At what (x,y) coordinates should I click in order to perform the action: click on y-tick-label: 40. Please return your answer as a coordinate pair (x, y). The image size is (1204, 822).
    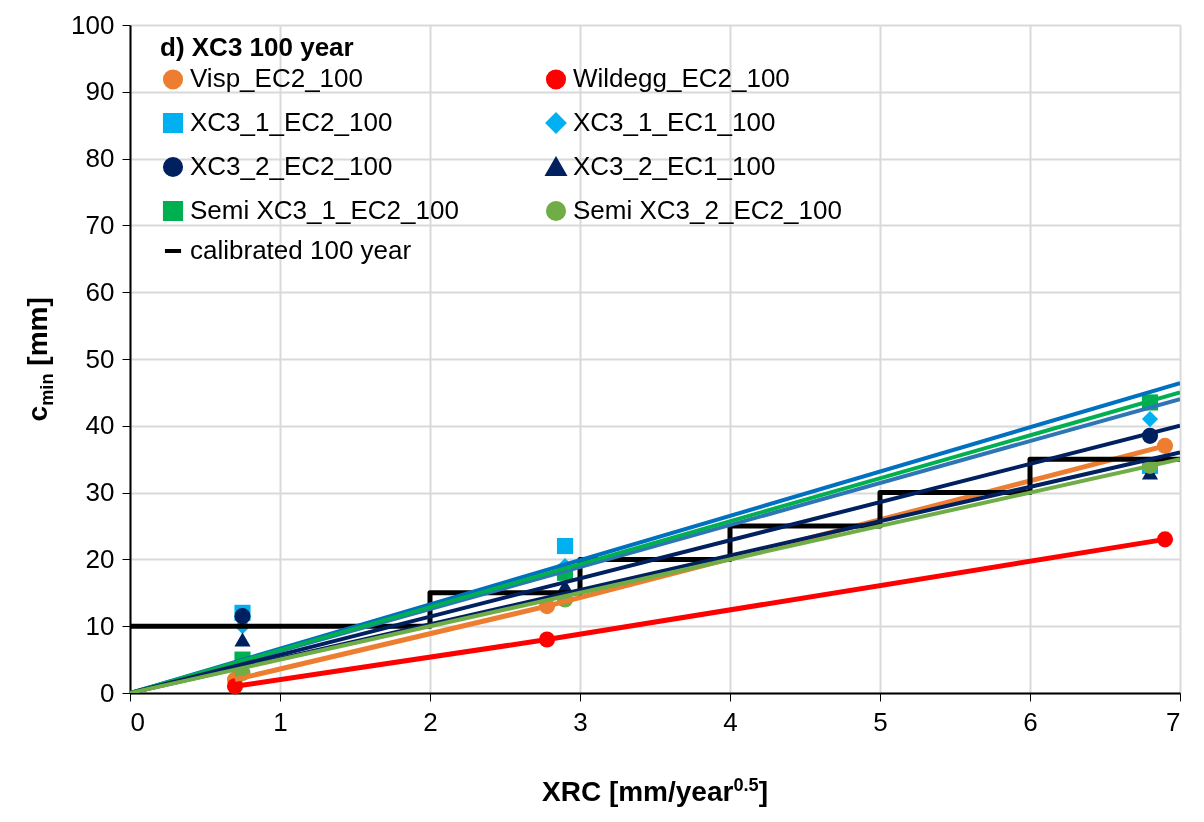
    Looking at the image, I should click on (100, 425).